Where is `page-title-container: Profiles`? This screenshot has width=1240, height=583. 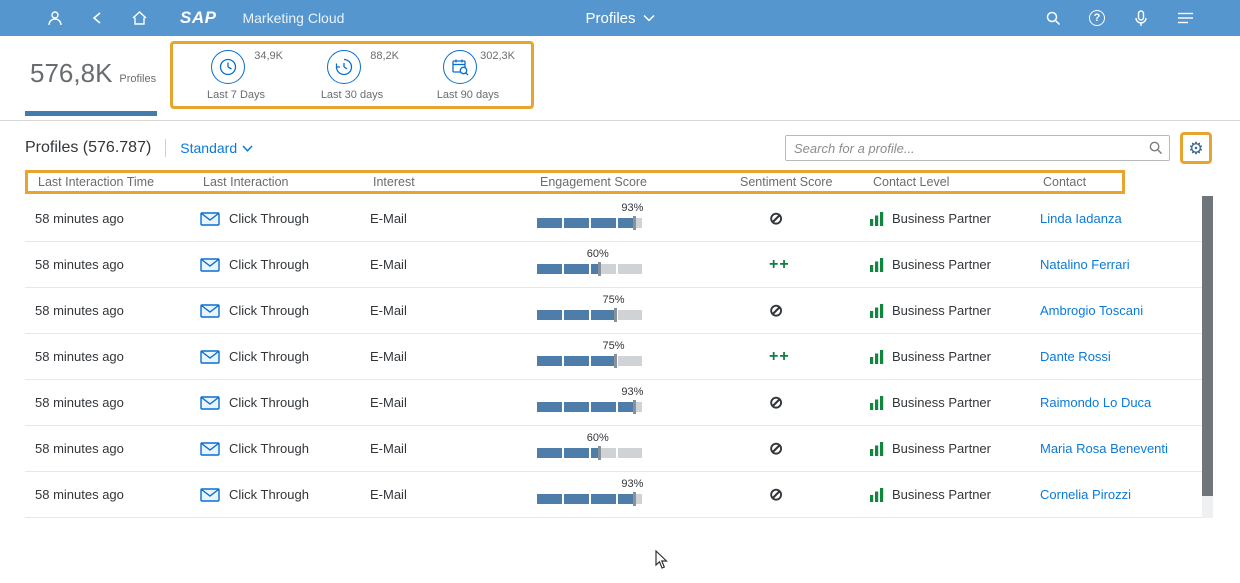 page-title-container: Profiles is located at coordinates (620, 18).